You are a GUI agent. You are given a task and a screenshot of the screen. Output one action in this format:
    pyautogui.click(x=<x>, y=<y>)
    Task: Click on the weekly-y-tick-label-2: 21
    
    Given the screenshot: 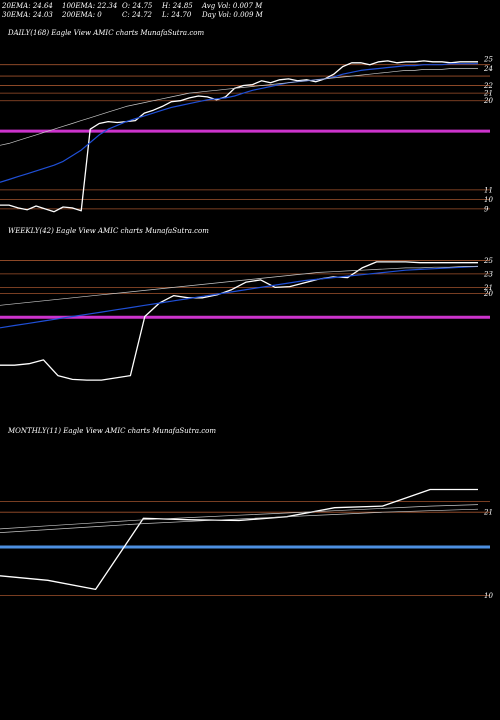 What is the action you would take?
    pyautogui.click(x=488, y=288)
    